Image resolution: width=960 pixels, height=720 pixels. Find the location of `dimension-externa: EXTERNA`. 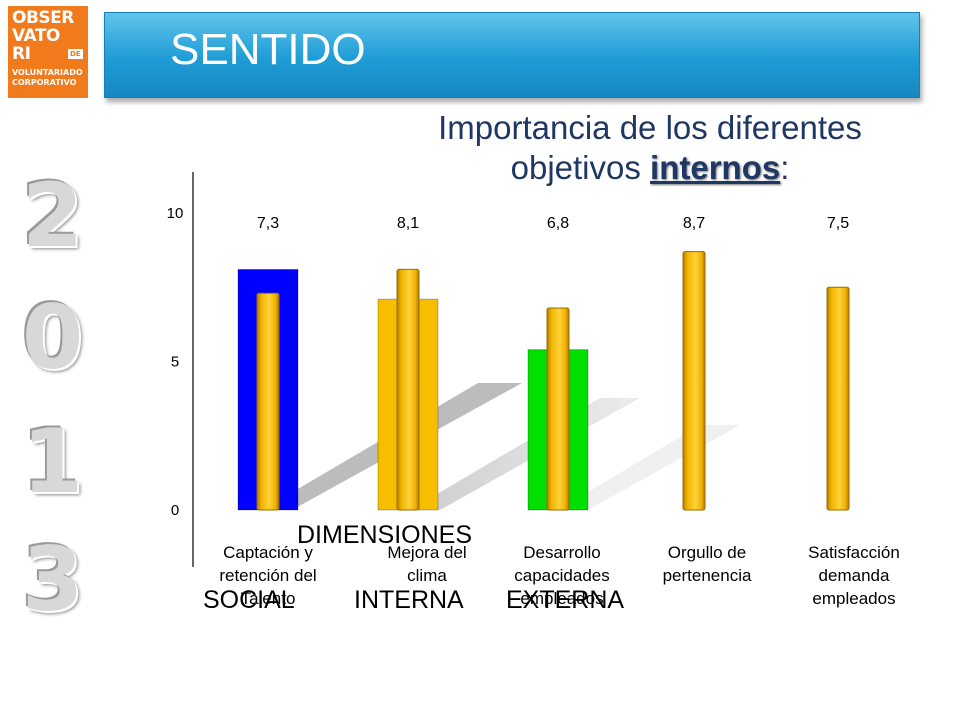

dimension-externa: EXTERNA is located at coordinates (565, 600).